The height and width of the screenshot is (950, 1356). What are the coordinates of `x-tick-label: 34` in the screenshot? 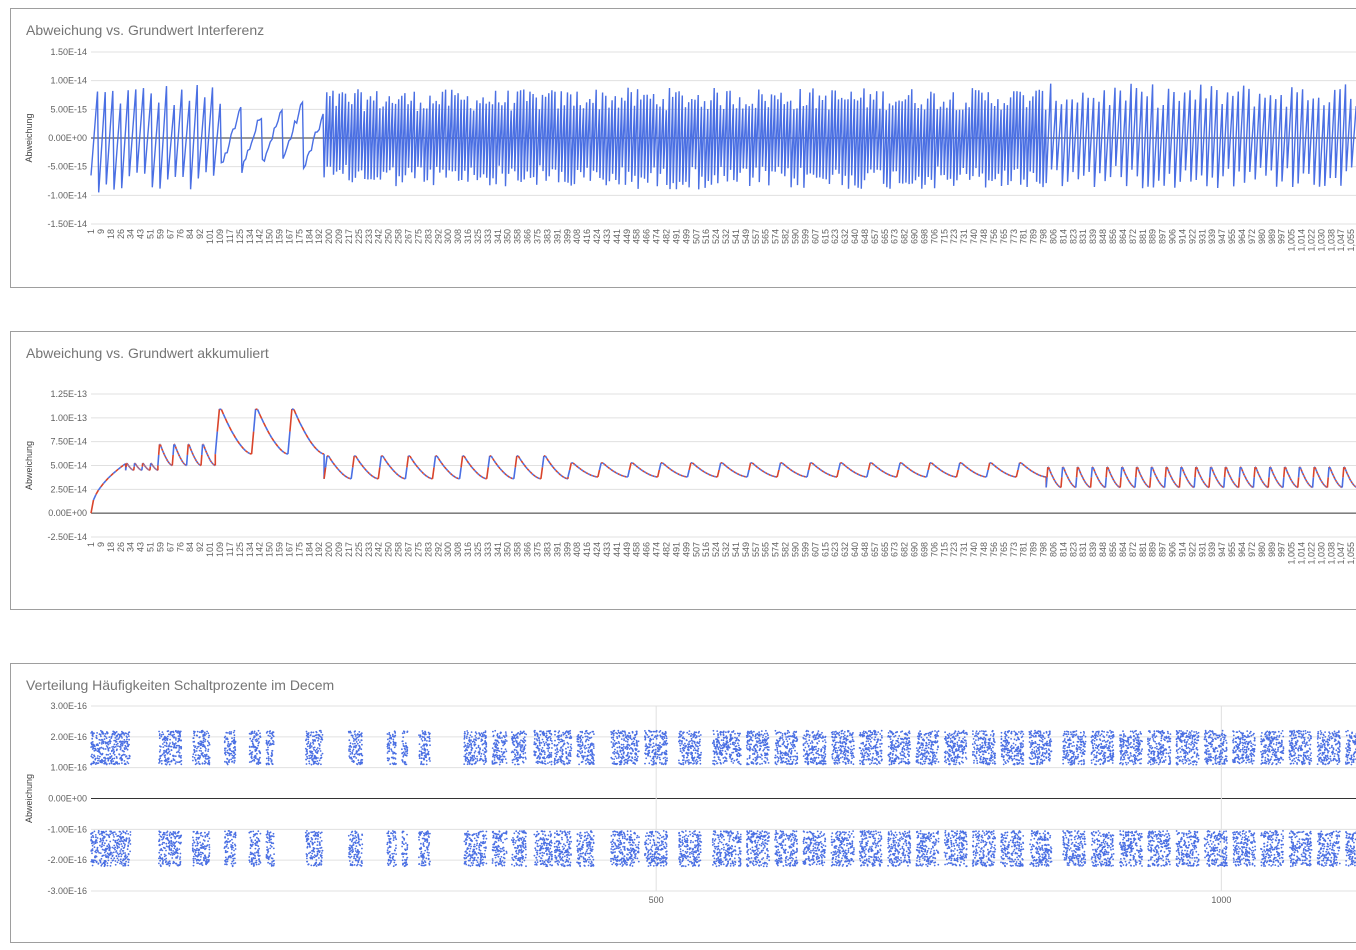 It's located at (131, 547).